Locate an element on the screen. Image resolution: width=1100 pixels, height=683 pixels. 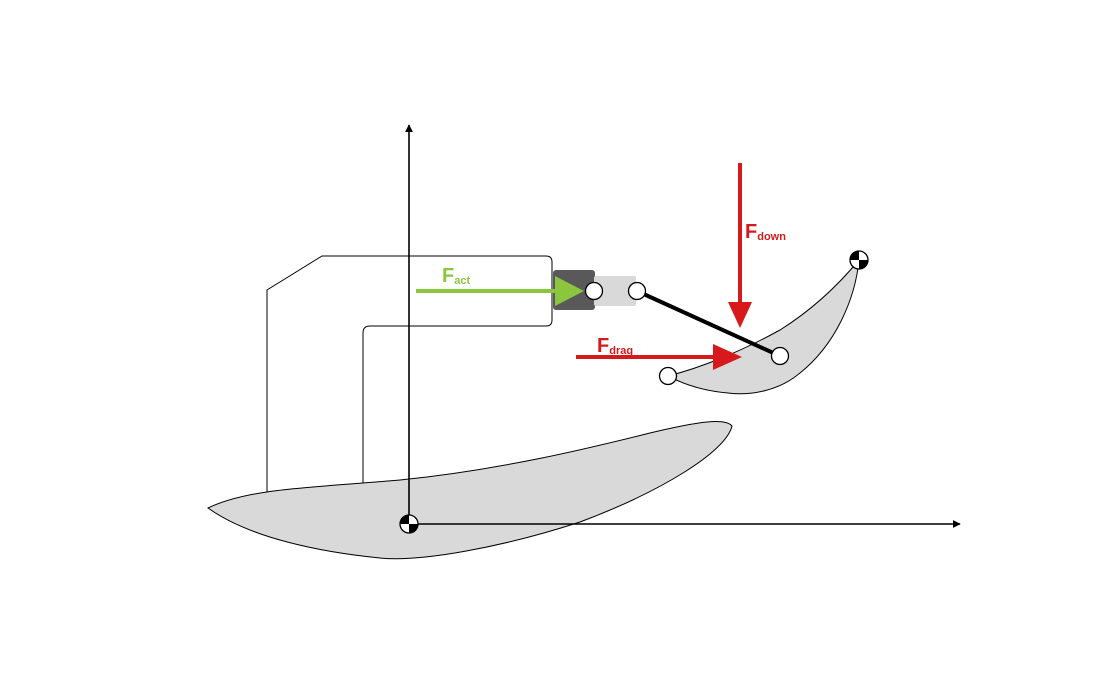
flap-link-joint is located at coordinates (780, 356).